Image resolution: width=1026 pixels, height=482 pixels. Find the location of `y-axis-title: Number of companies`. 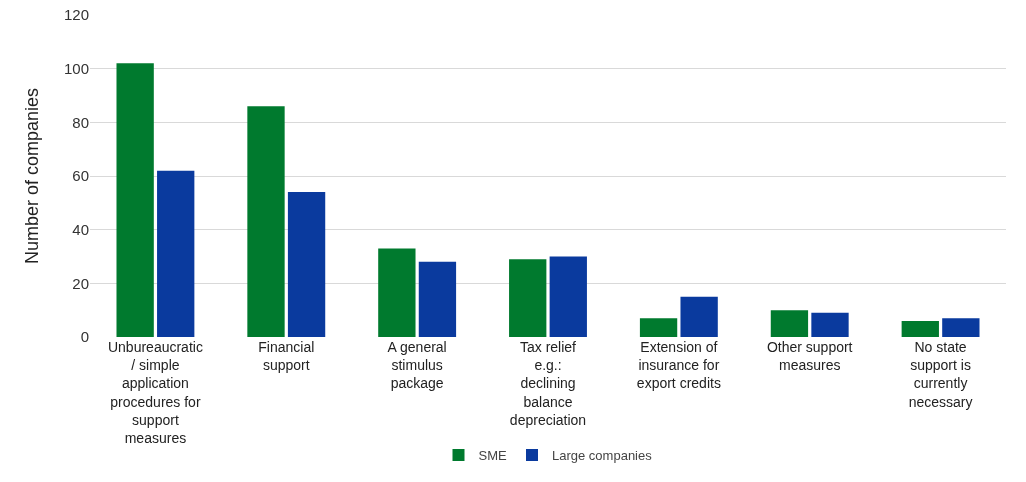

y-axis-title: Number of companies is located at coordinates (32, 176).